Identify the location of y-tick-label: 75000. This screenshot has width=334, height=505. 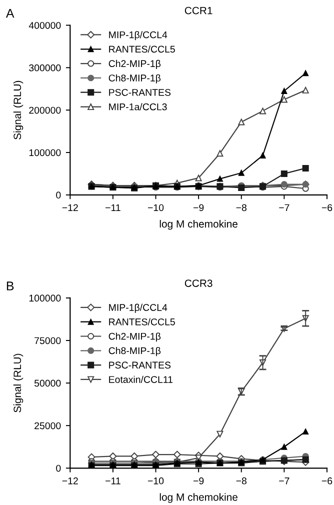
(47, 340).